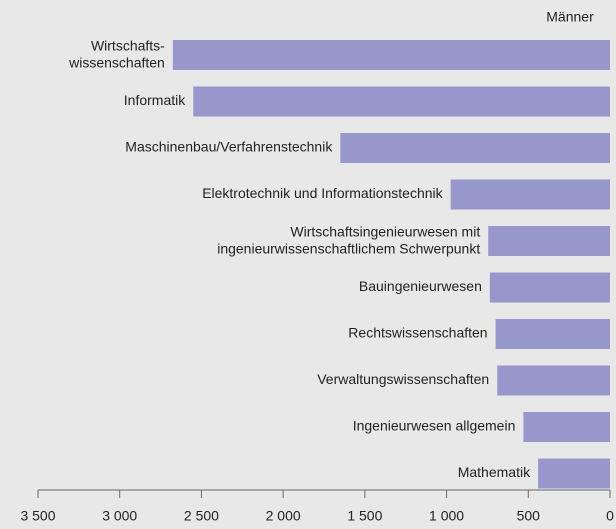  What do you see at coordinates (403, 379) in the screenshot?
I see `category-label: Verwaltungswissenschaften` at bounding box center [403, 379].